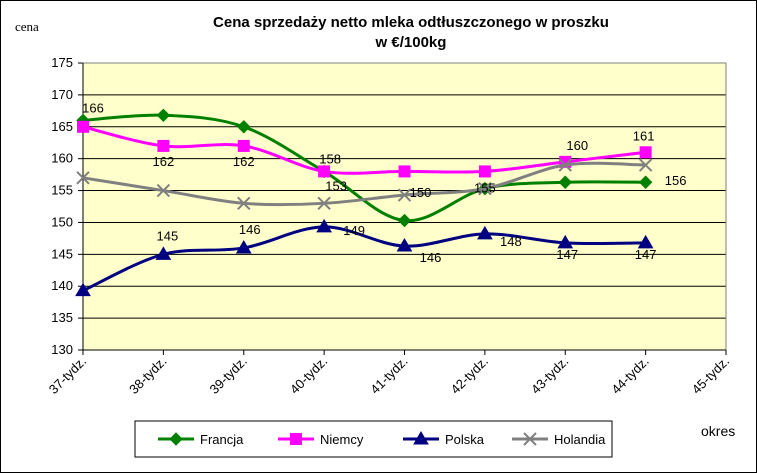 The height and width of the screenshot is (473, 757). I want to click on legend-label-niemcy: Niemcy, so click(342, 439).